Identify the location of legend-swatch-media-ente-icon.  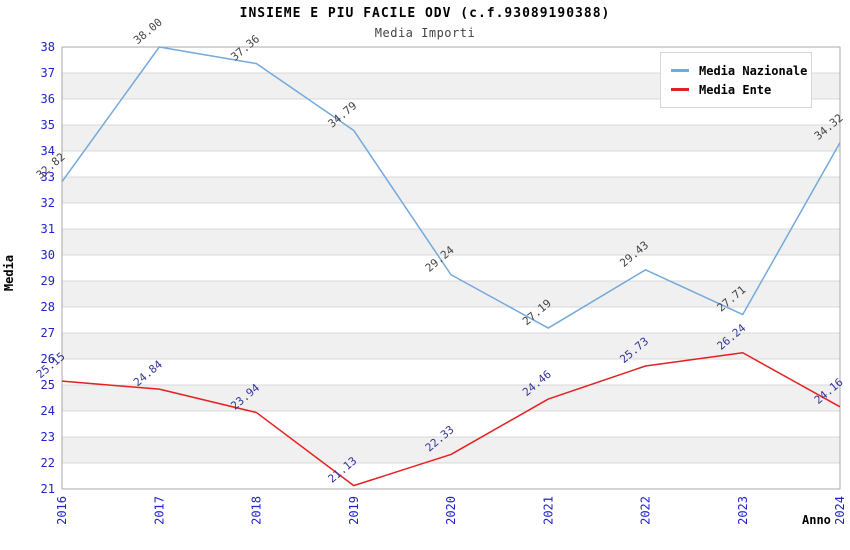
(680, 89).